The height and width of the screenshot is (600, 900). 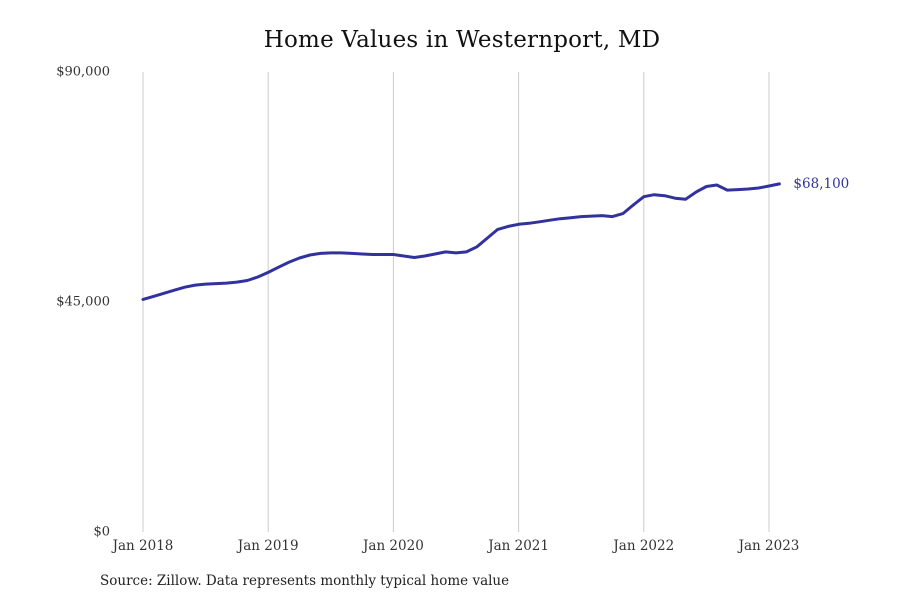 What do you see at coordinates (101, 532) in the screenshot?
I see `y-axis-tick-label: $0` at bounding box center [101, 532].